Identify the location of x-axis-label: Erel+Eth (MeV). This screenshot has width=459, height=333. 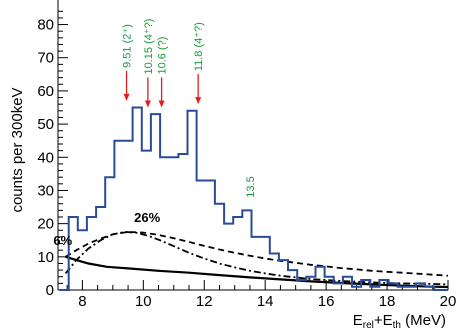
(399, 321).